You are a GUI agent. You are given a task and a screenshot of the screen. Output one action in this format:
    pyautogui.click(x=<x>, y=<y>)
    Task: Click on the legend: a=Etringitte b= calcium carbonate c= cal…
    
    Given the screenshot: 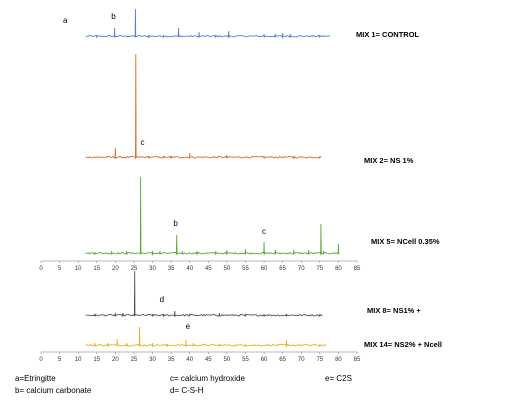 What is the action you would take?
    pyautogui.click(x=255, y=390)
    